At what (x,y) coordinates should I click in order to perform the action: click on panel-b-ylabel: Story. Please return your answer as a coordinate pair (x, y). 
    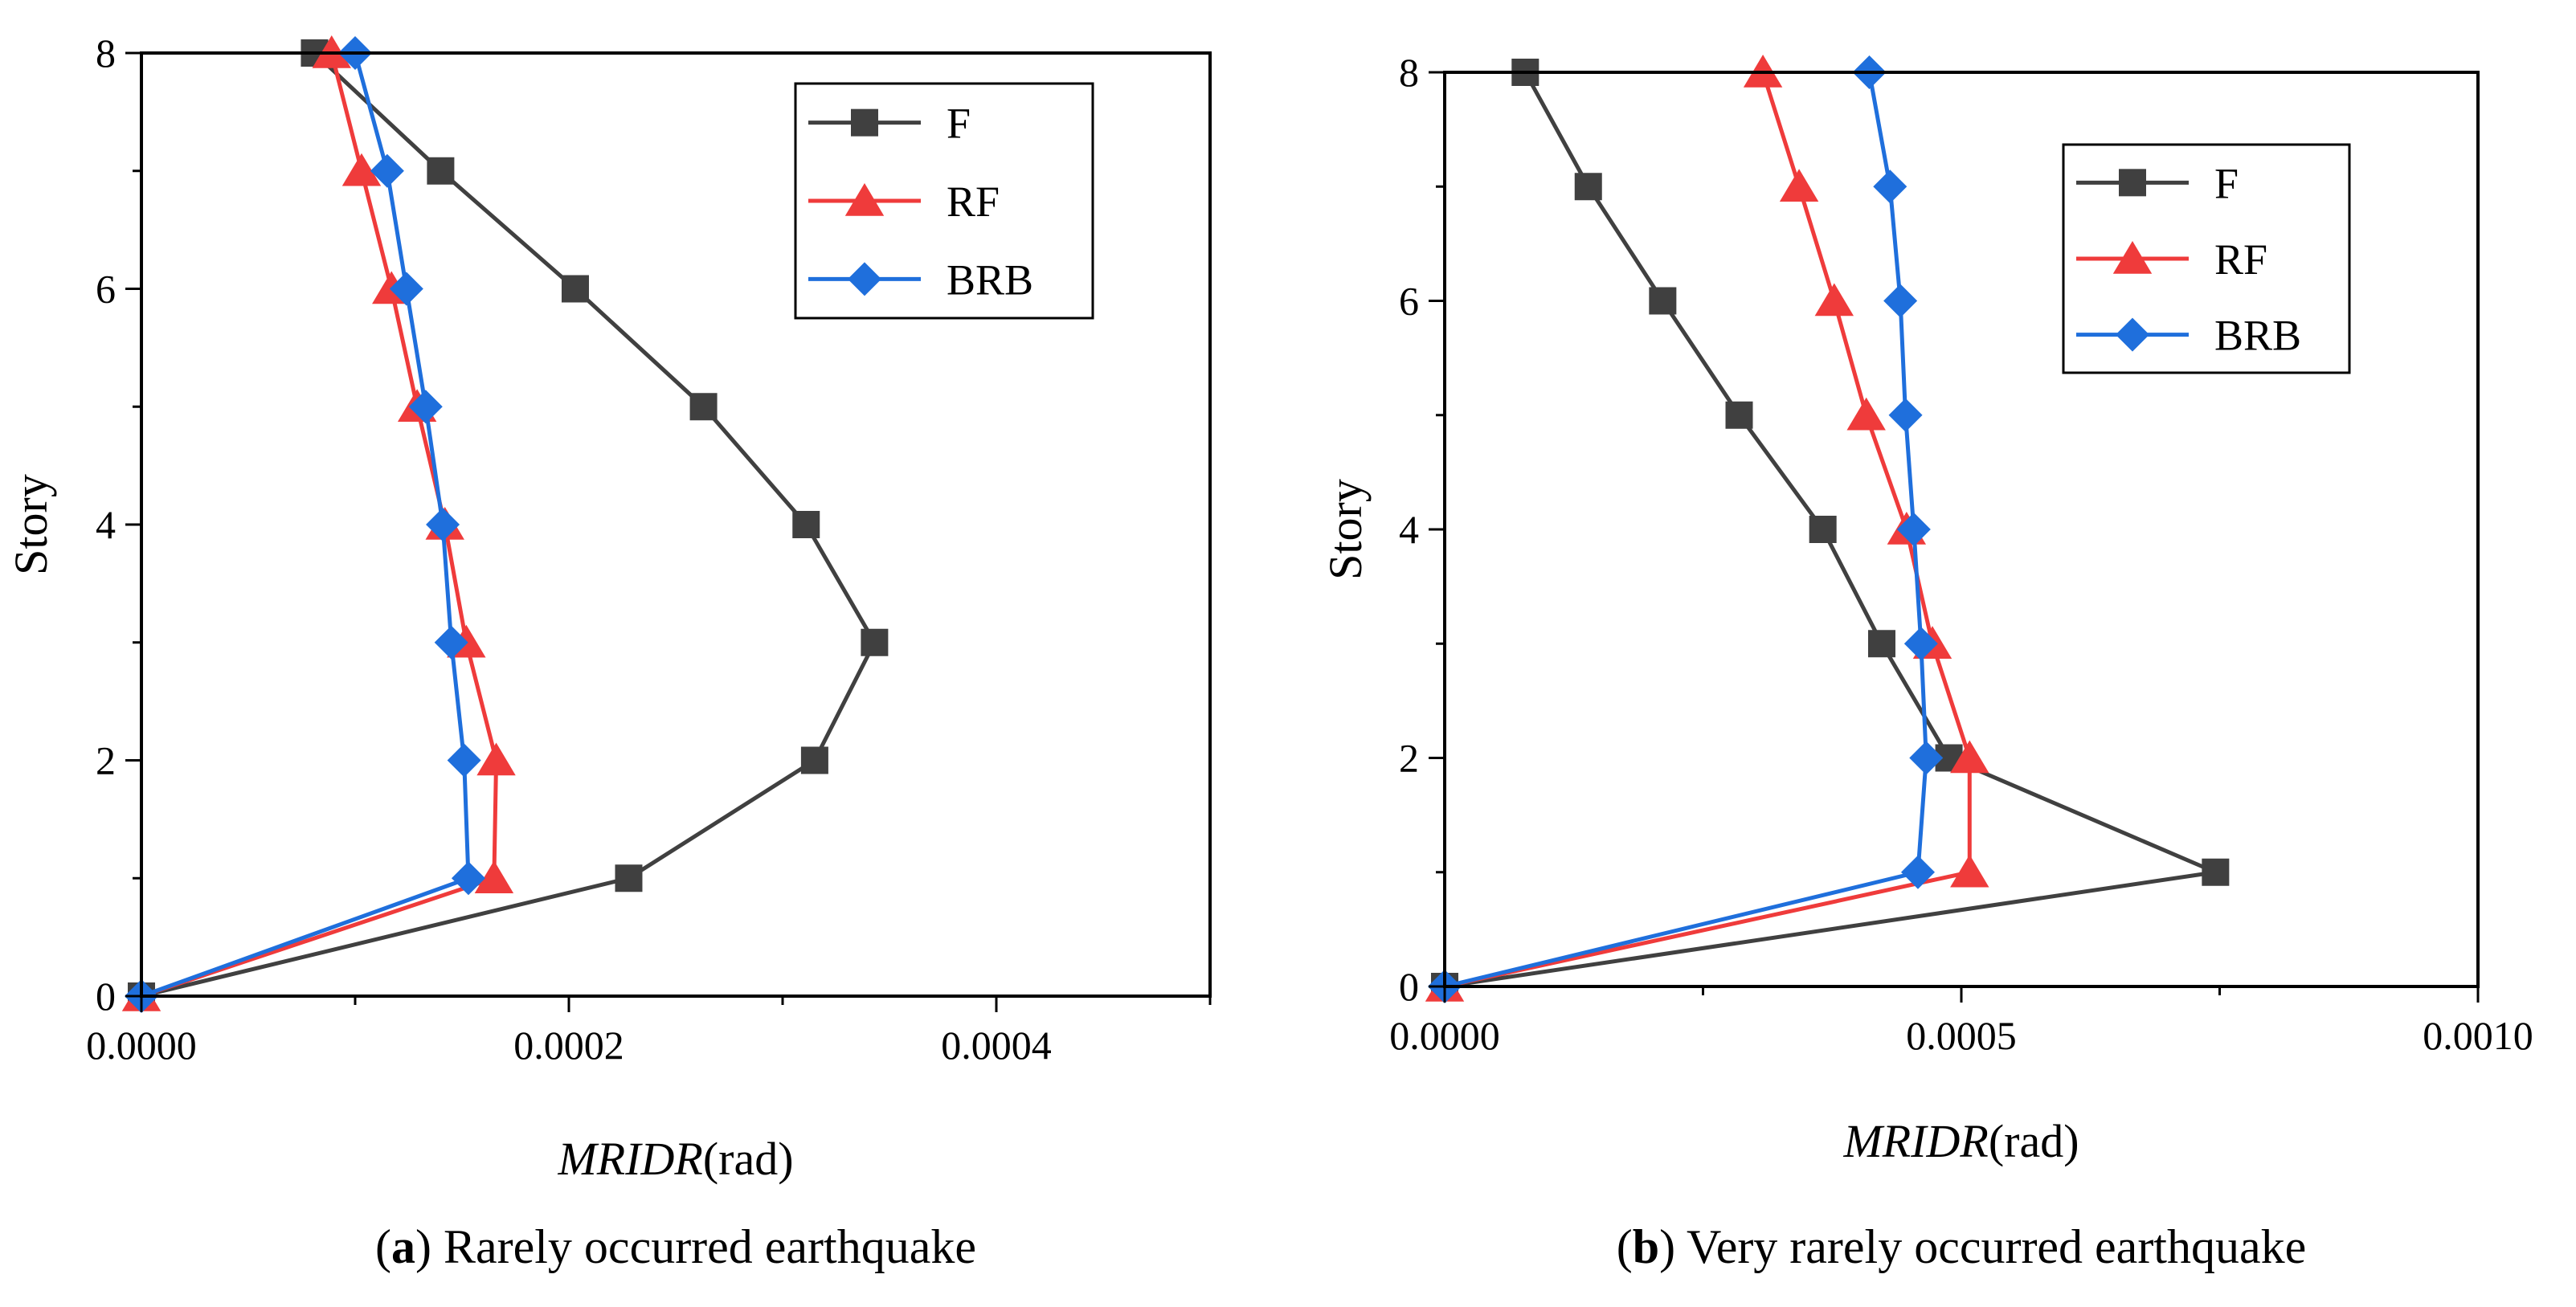
    Looking at the image, I should click on (1346, 529).